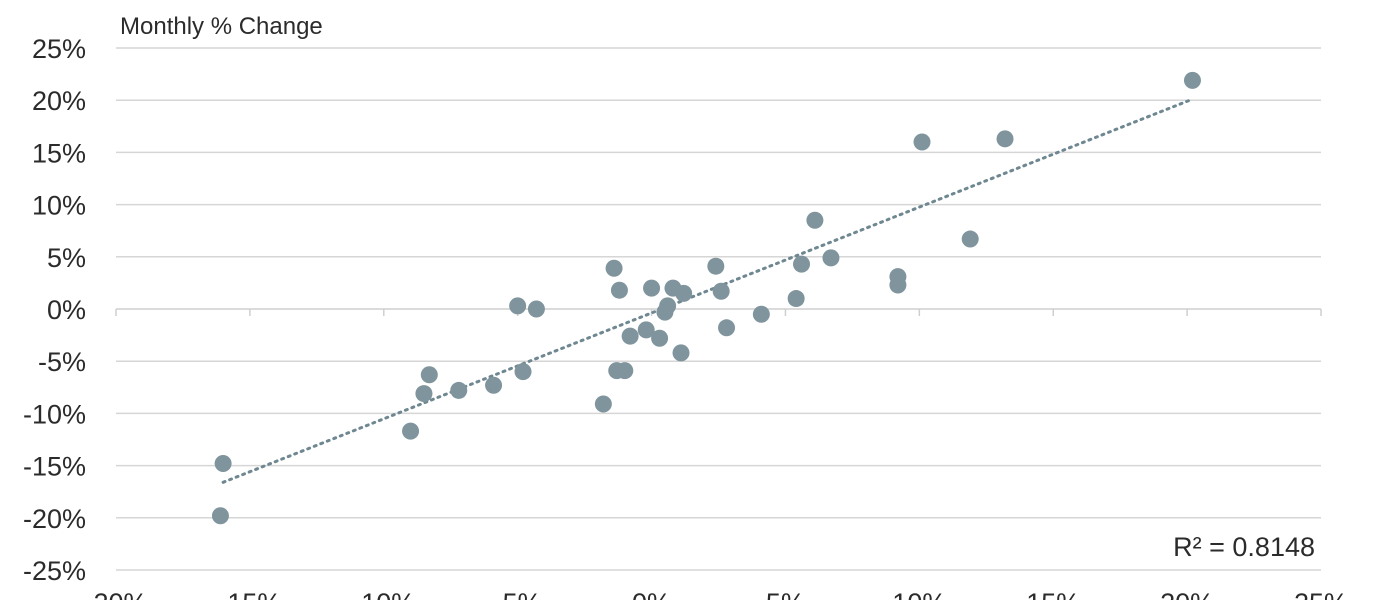 Image resolution: width=1379 pixels, height=600 pixels. Describe the element at coordinates (115, 594) in the screenshot. I see `x-tick-label: -20%` at that location.